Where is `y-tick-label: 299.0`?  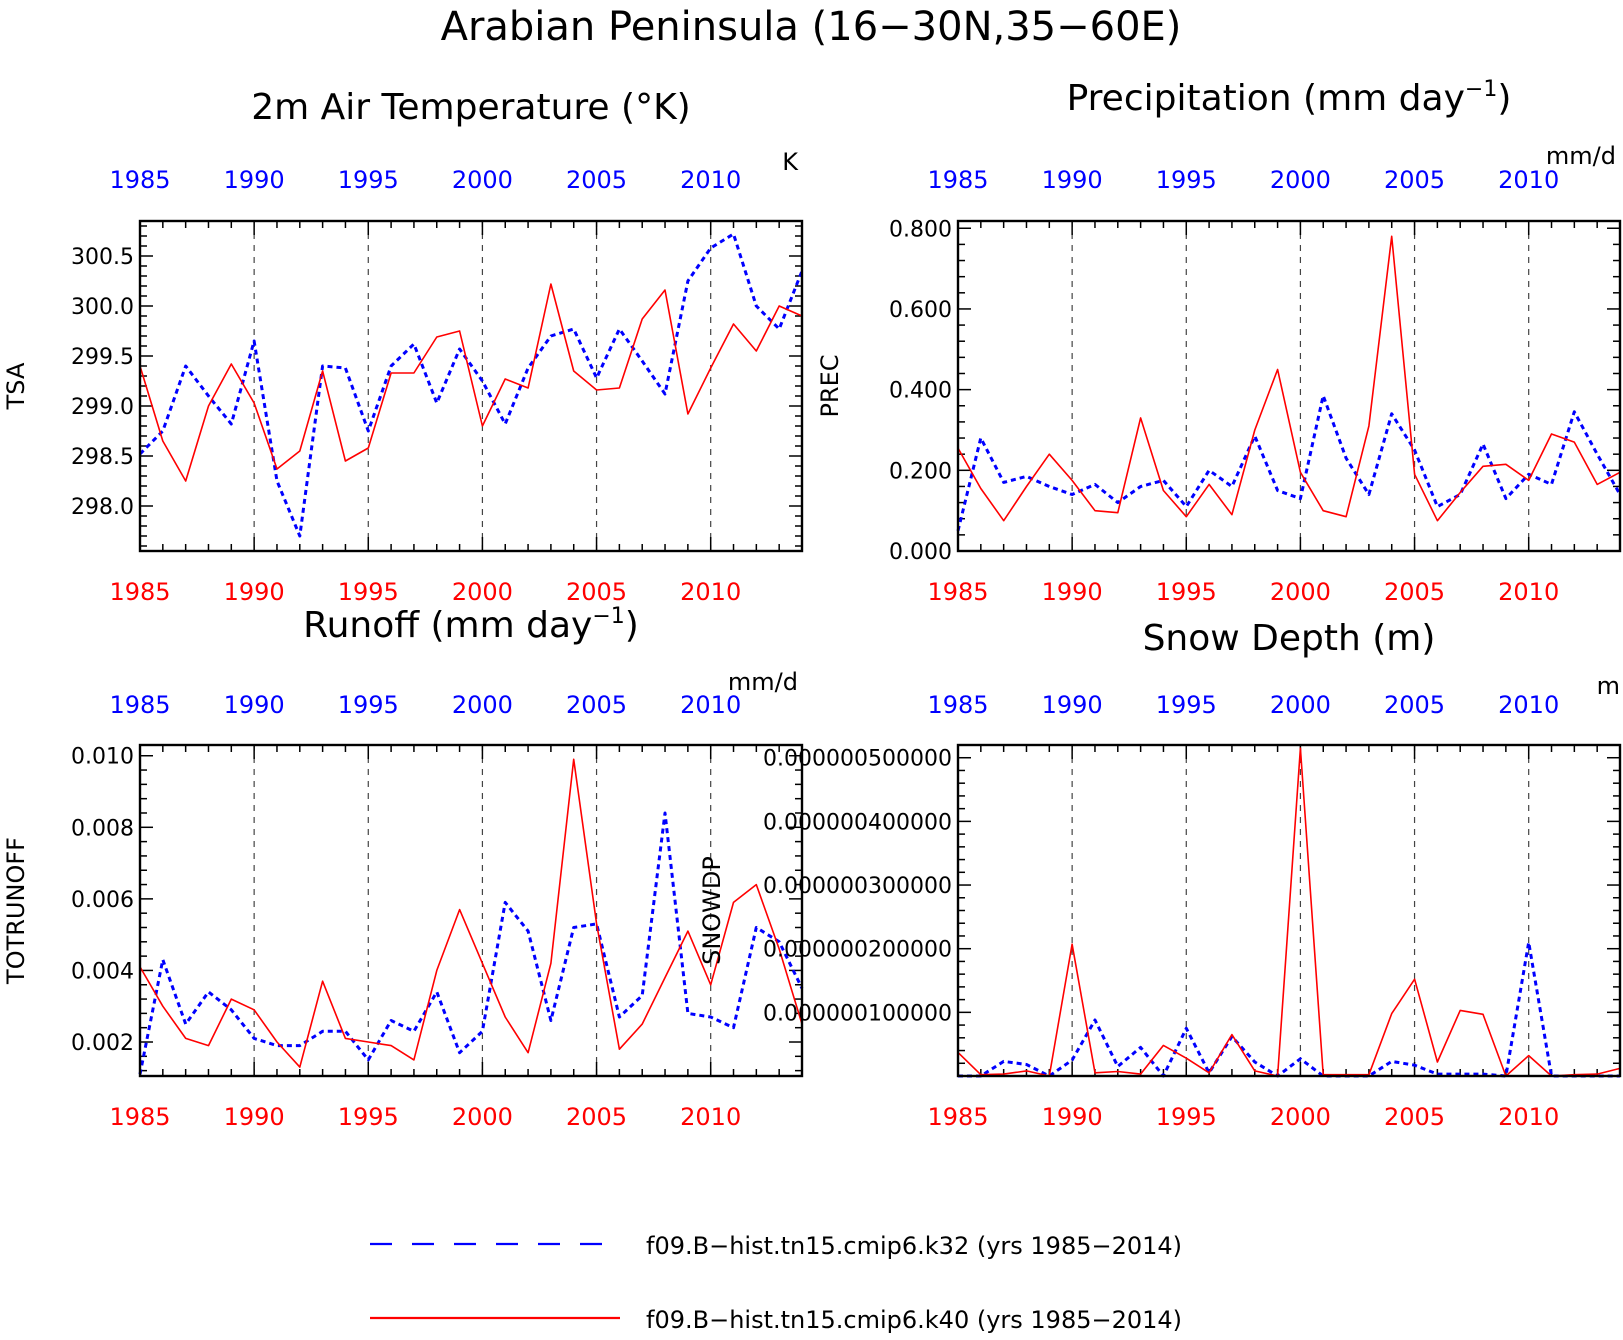
y-tick-label: 299.0 is located at coordinates (102, 407).